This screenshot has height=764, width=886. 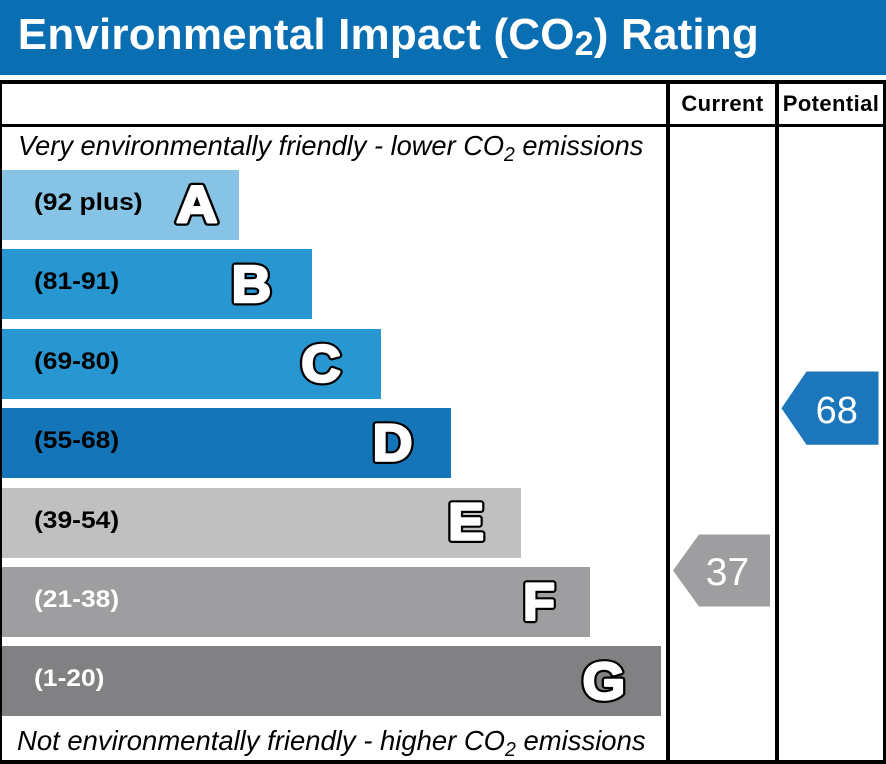 I want to click on svg-text: C, so click(x=320, y=364).